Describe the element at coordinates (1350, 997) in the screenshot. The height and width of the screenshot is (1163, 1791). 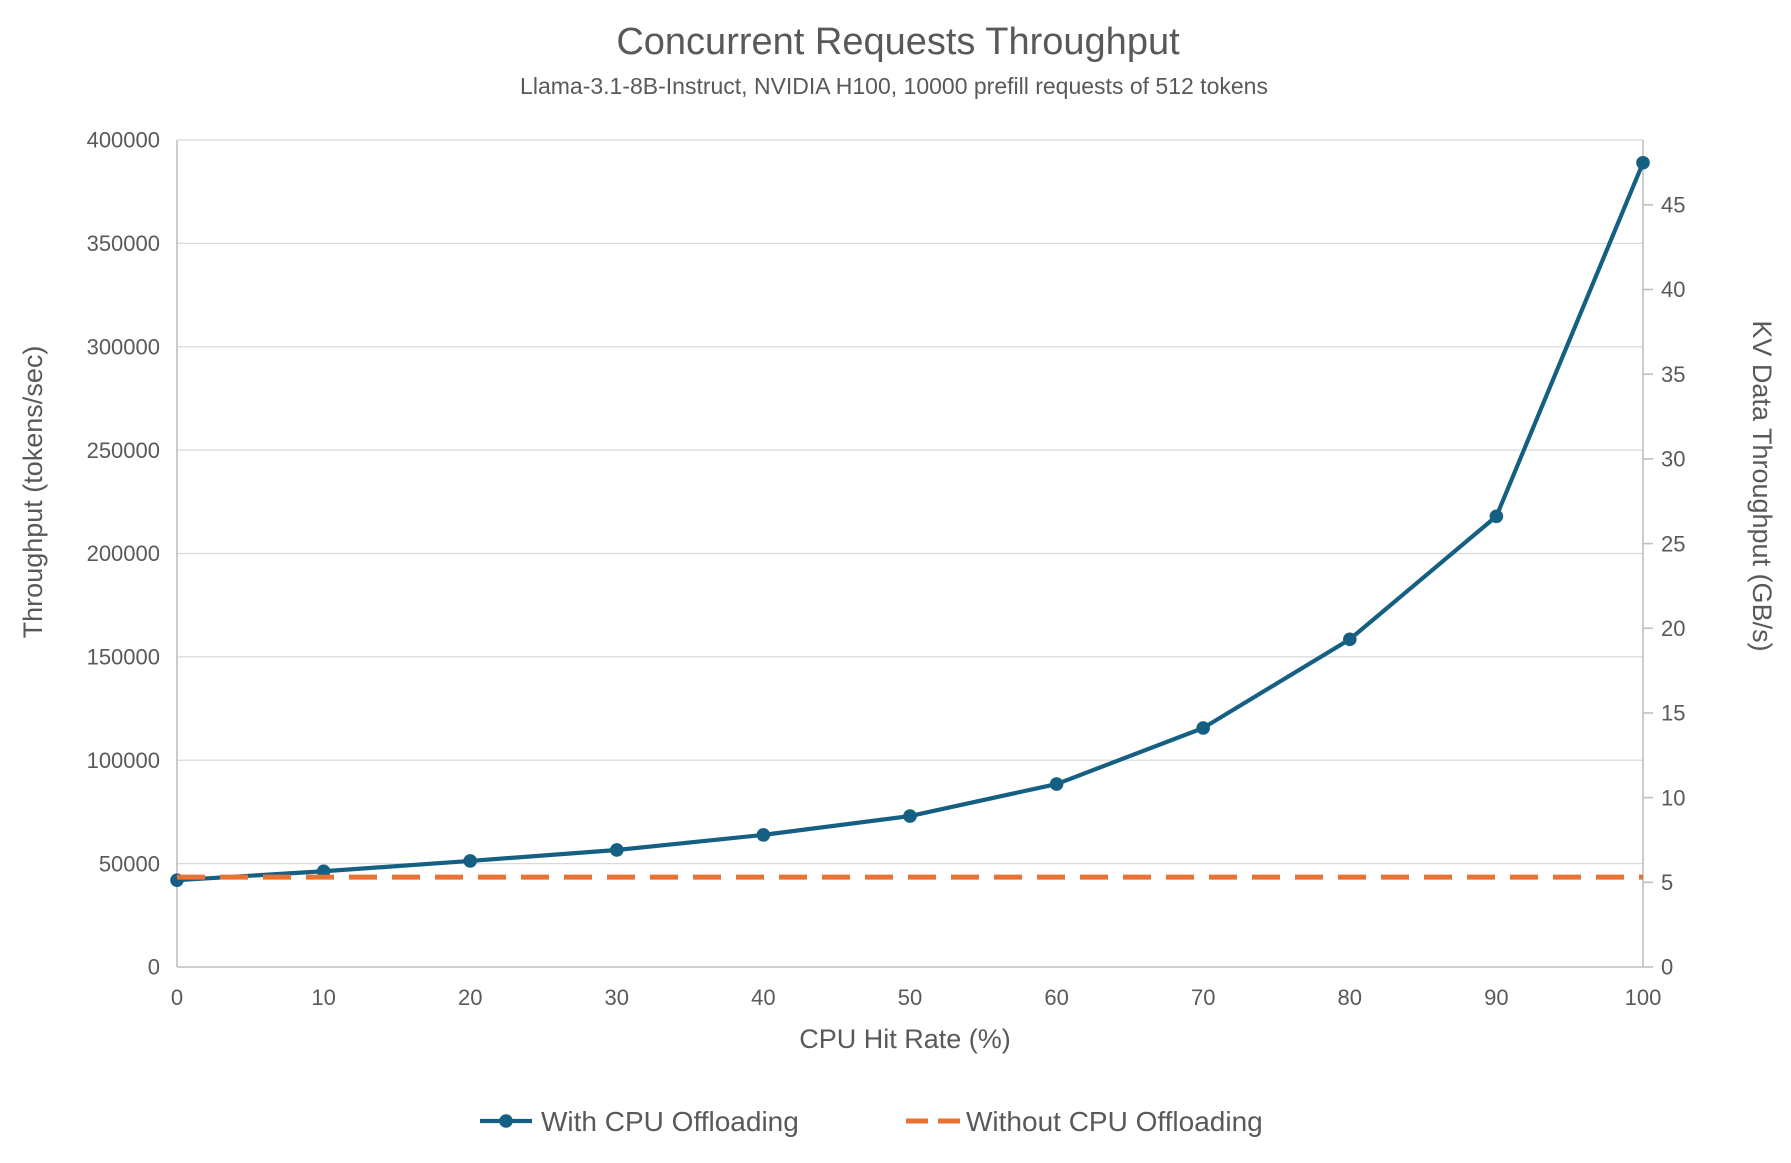
I see `x-axis-tick-label: 80` at that location.